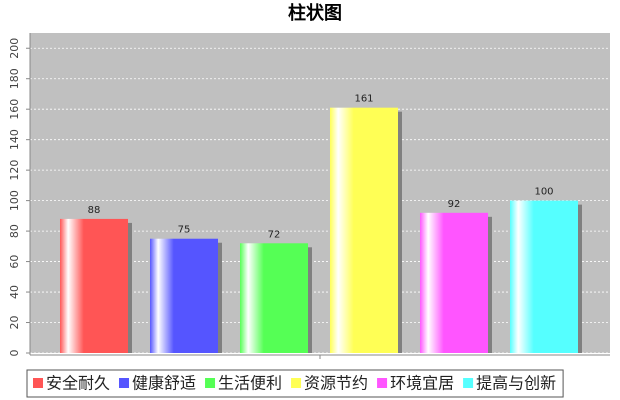 Image resolution: width=620 pixels, height=400 pixels. What do you see at coordinates (422, 383) in the screenshot?
I see `legend-label: 环境宜居` at bounding box center [422, 383].